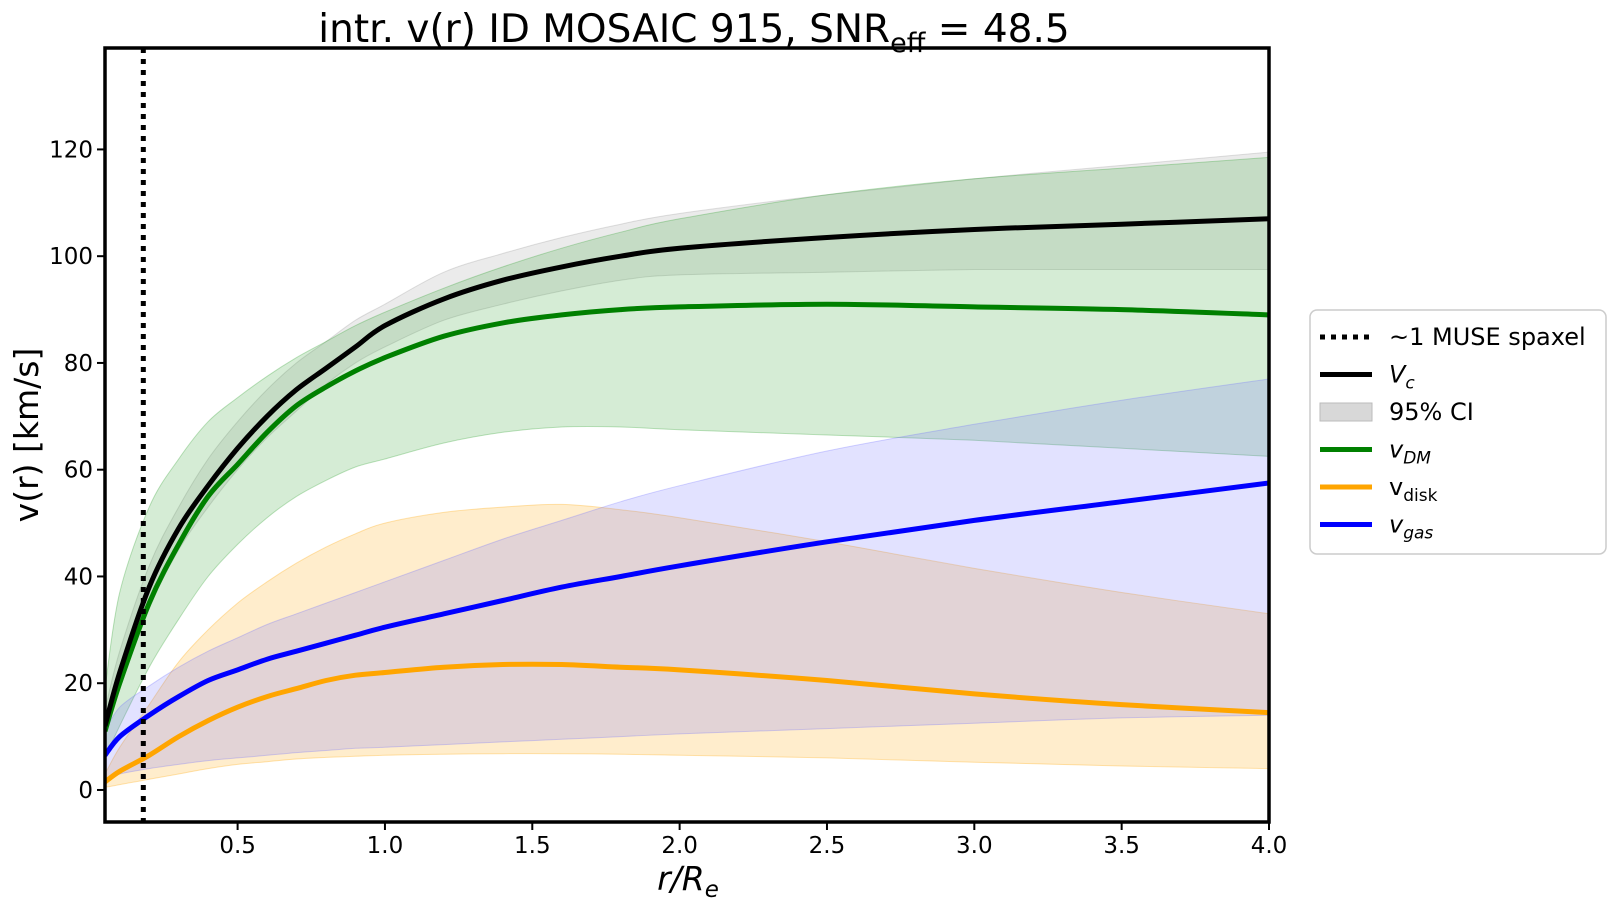 The image size is (1609, 903). I want to click on x-tick-label: 0.5, so click(237, 846).